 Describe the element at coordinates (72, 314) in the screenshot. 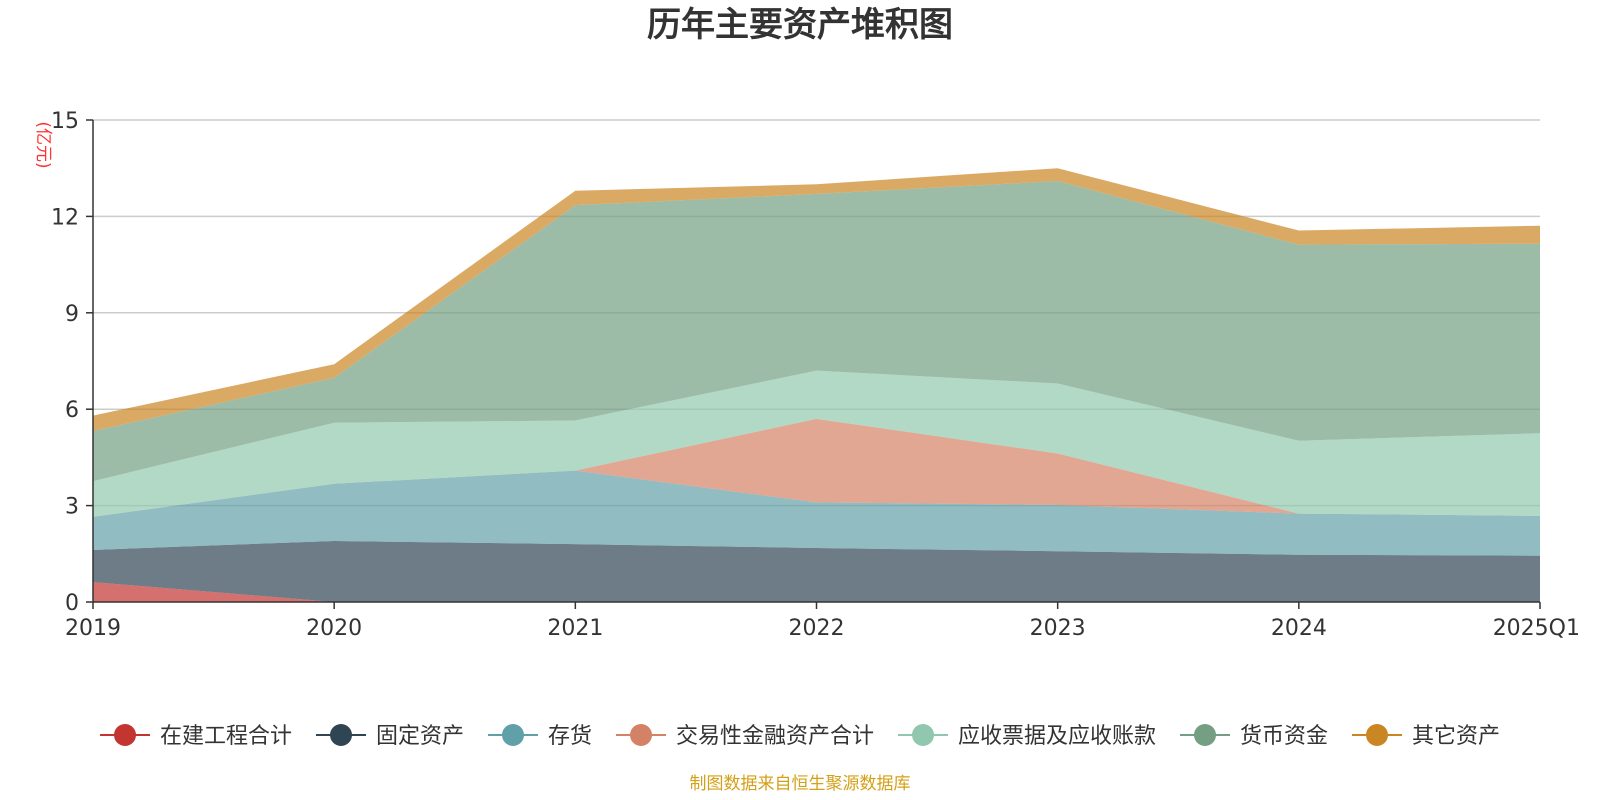

I see `y-tick-label: 9` at that location.